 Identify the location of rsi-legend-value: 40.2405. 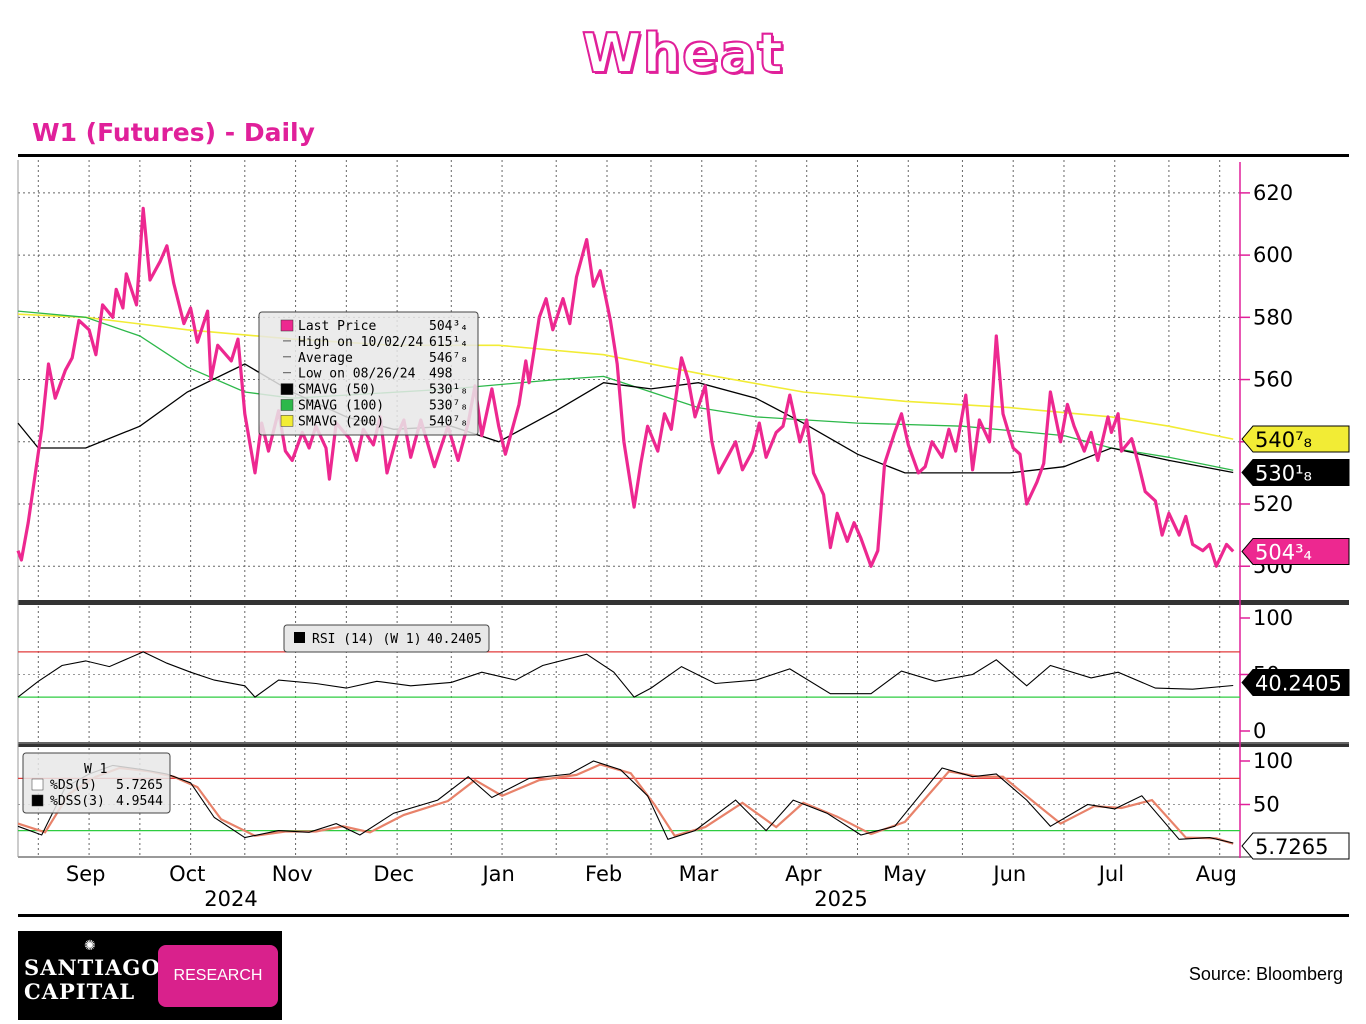
(454, 639).